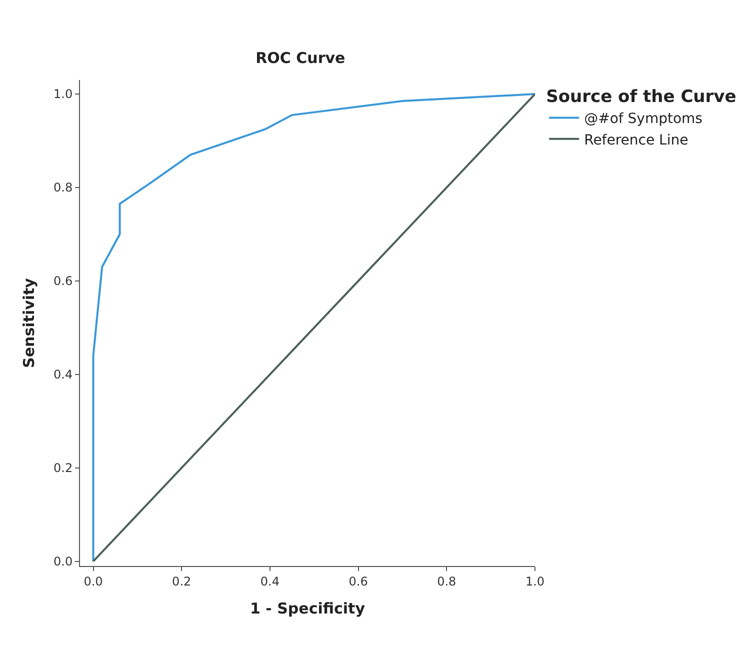 The width and height of the screenshot is (751, 656). I want to click on x-tick-label: 0.0, so click(93, 581).